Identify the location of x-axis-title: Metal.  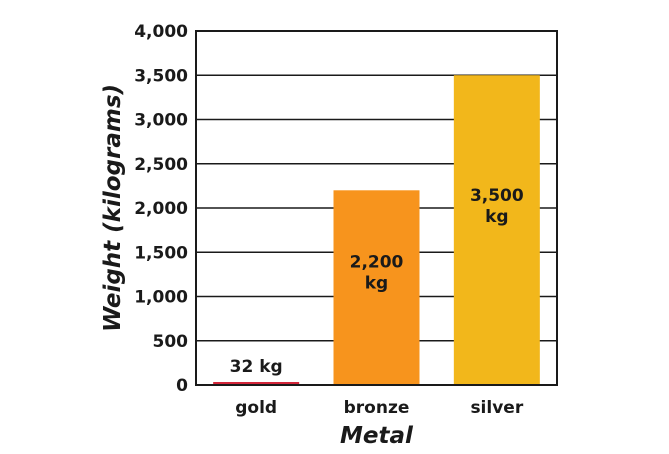
(377, 436).